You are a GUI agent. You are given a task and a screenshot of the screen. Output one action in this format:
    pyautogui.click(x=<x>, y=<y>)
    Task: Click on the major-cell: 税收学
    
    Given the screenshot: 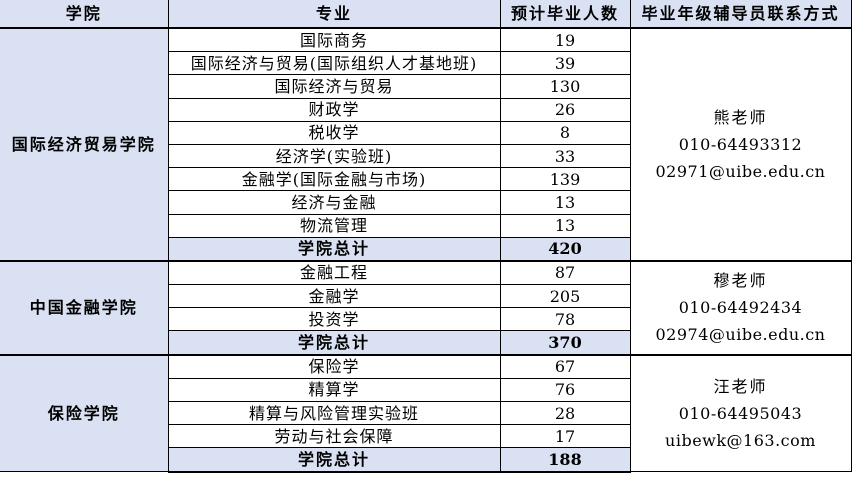 What is the action you would take?
    pyautogui.click(x=334, y=132)
    